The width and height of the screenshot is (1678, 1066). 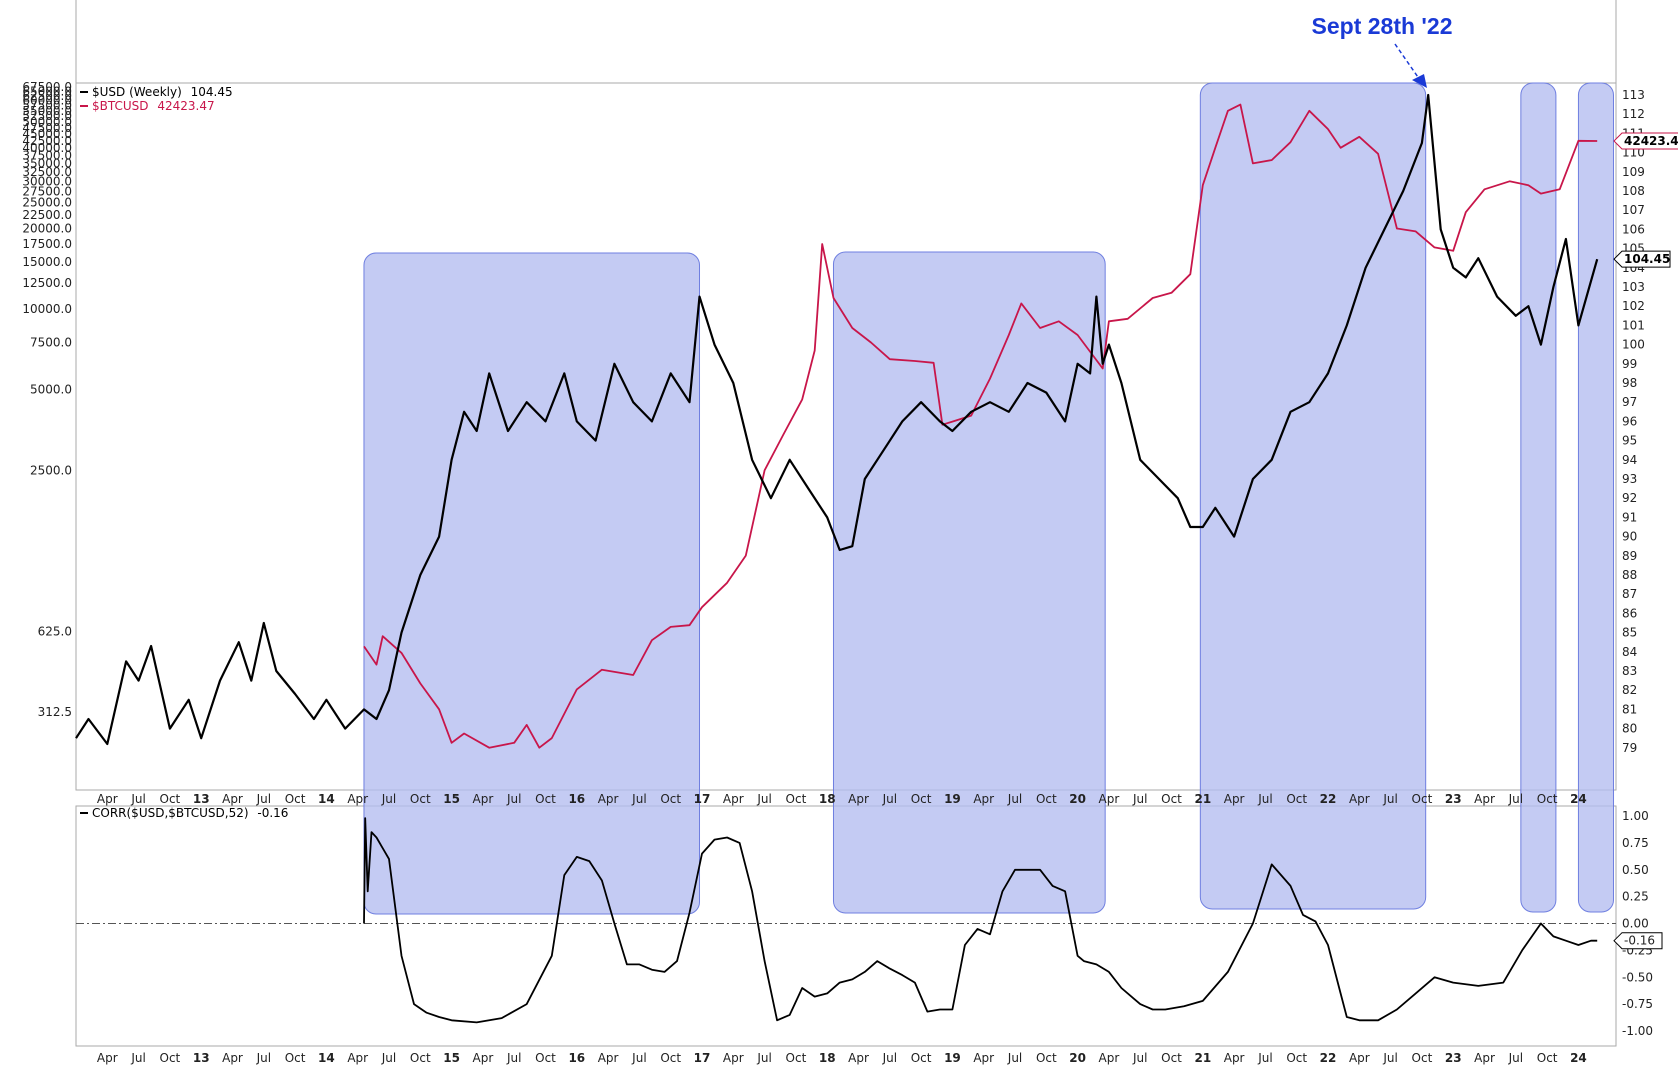 I want to click on right-axis-tick: 88, so click(x=1629, y=575).